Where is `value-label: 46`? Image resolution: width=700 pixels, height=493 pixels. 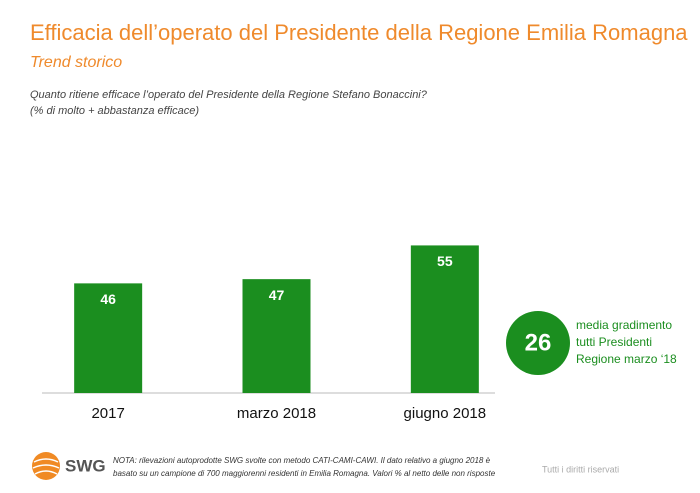
value-label: 46 is located at coordinates (108, 299).